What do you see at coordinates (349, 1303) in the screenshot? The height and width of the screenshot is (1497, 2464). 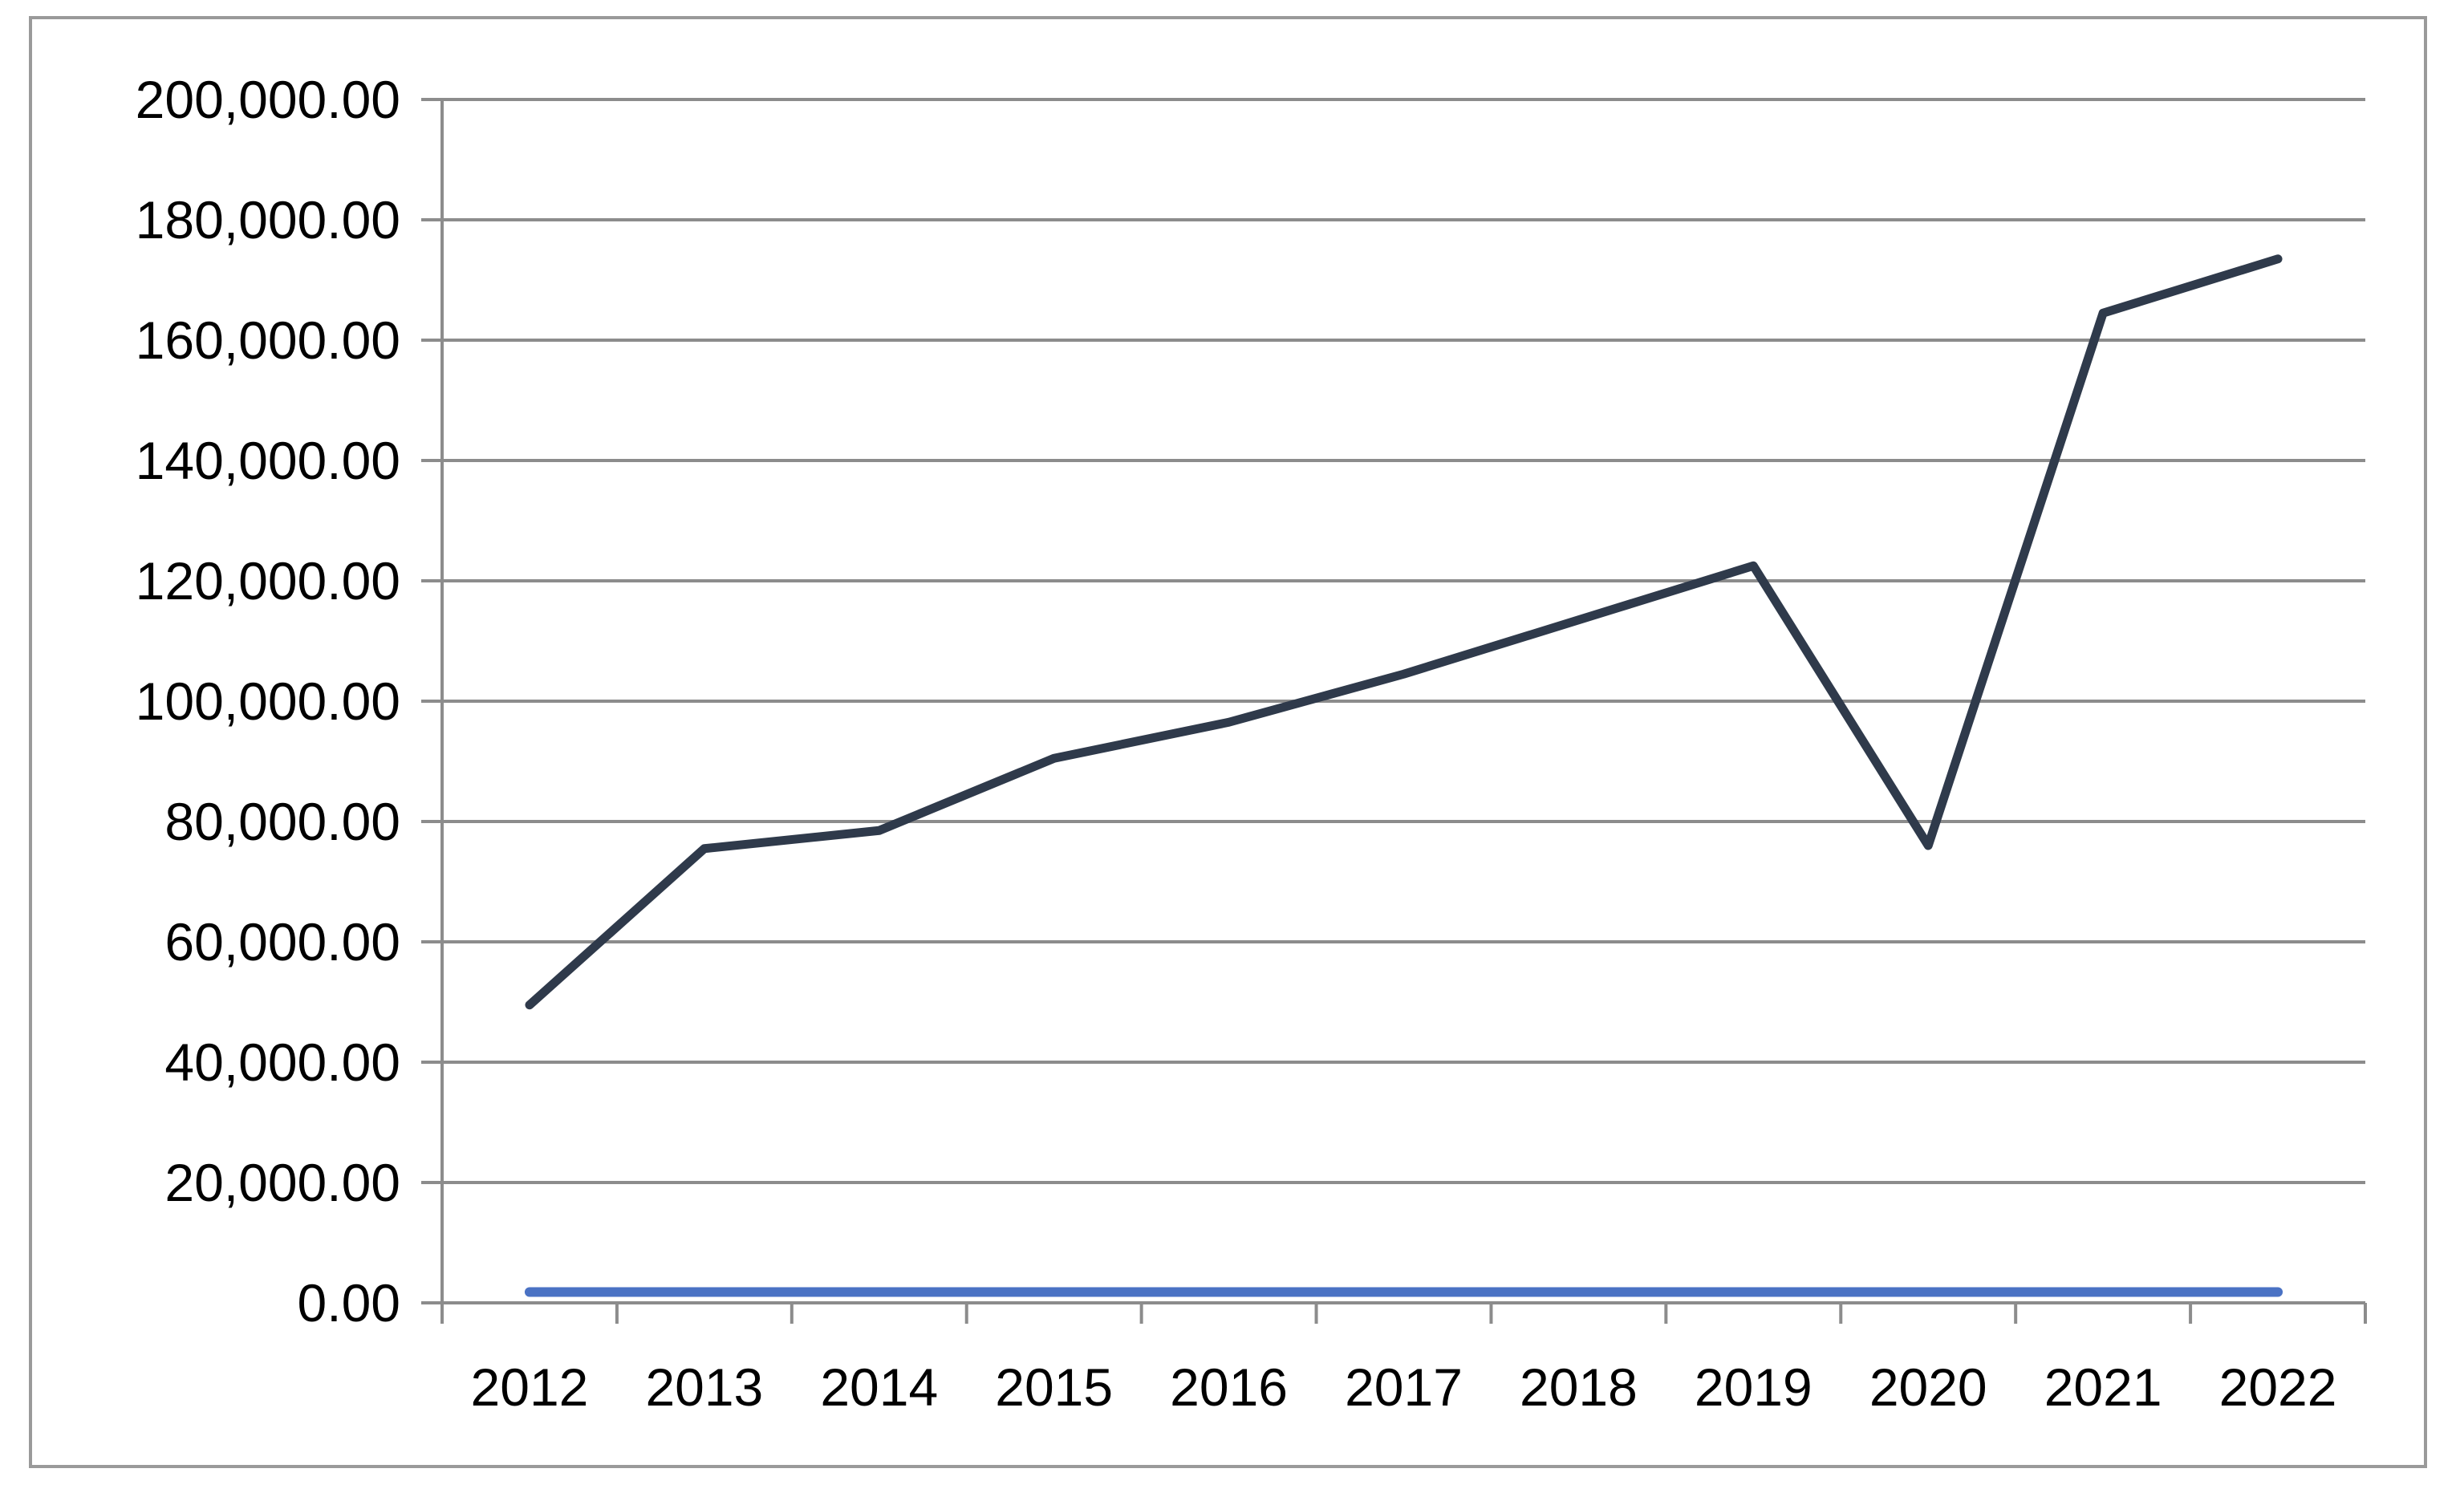 I see `y-tick-label-0: 0.00` at bounding box center [349, 1303].